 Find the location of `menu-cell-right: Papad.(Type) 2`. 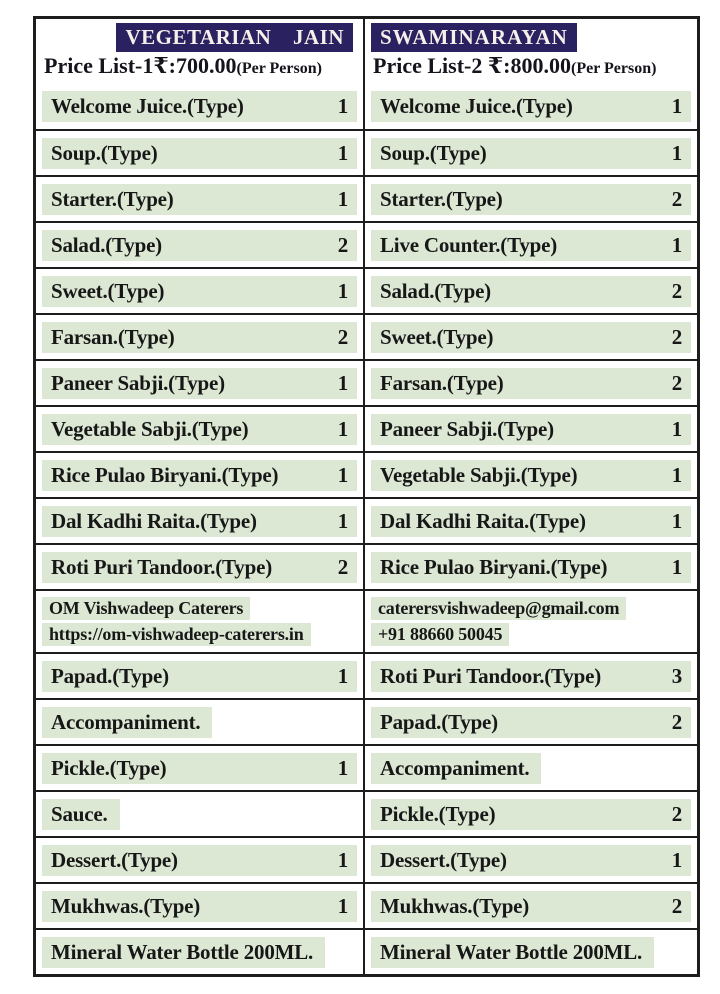

menu-cell-right: Papad.(Type) 2 is located at coordinates (530, 722).